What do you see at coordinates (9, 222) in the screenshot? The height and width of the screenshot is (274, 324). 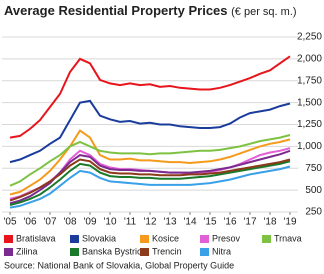 I see `x-tick-label: '05` at bounding box center [9, 222].